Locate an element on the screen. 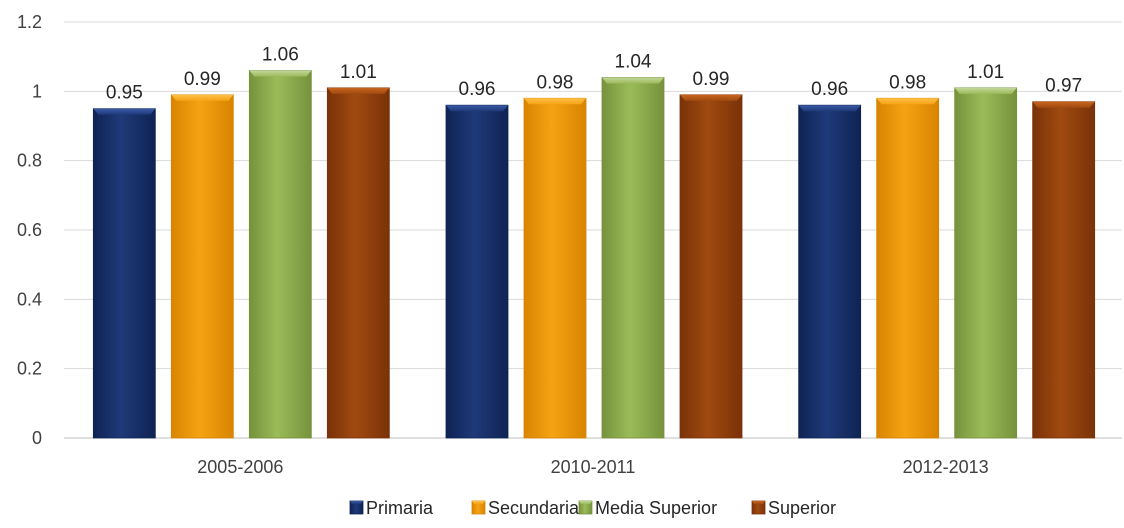  legend-item-primaria: Primaria is located at coordinates (391, 508).